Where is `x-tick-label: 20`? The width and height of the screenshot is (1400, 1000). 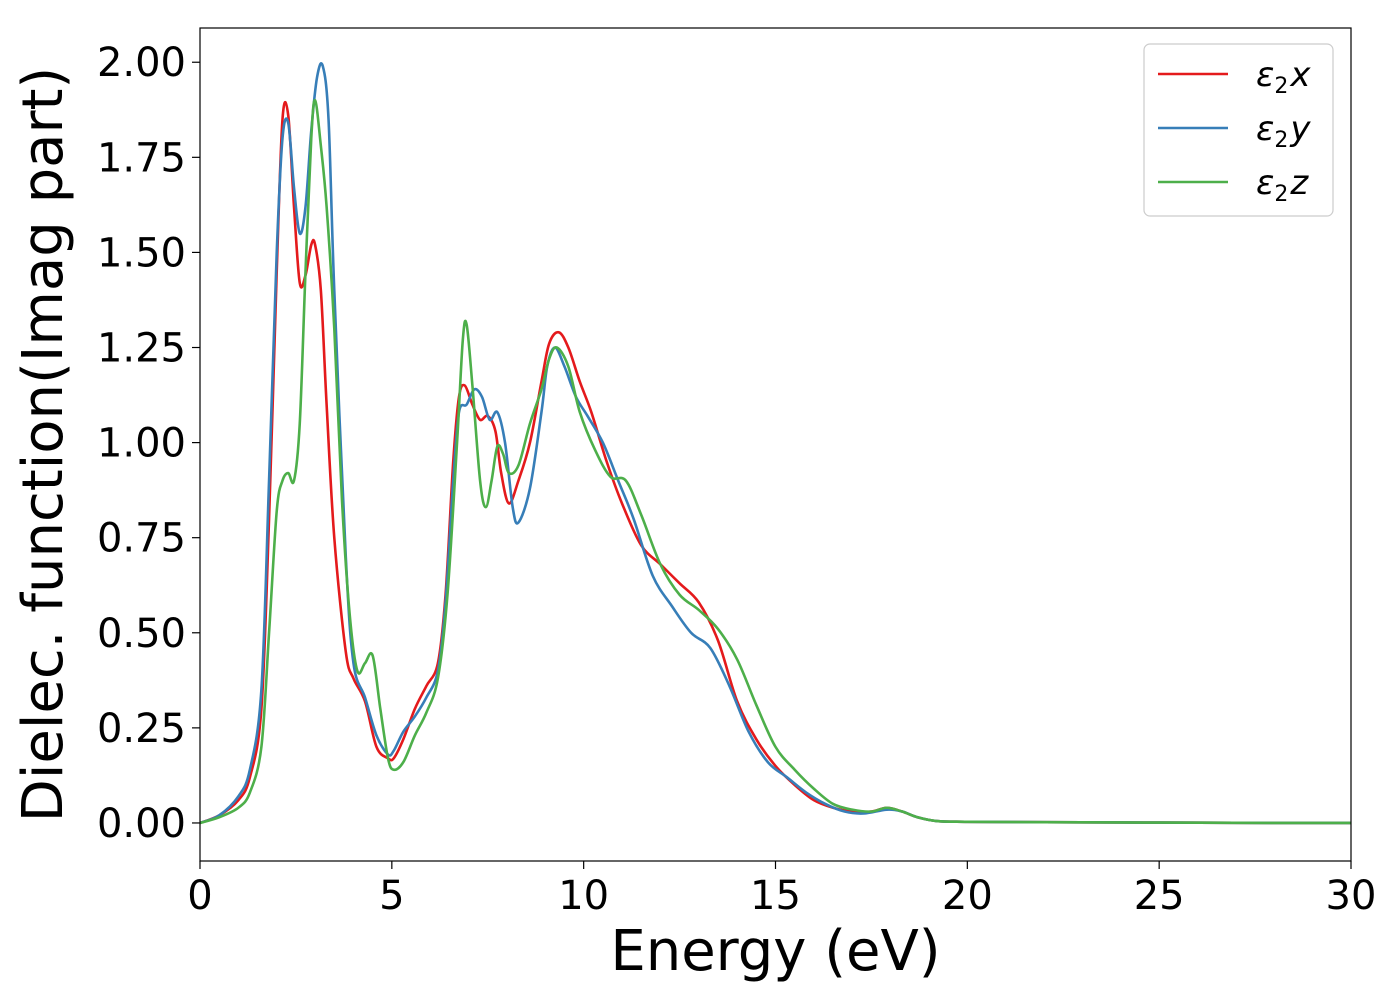 x-tick-label: 20 is located at coordinates (967, 896).